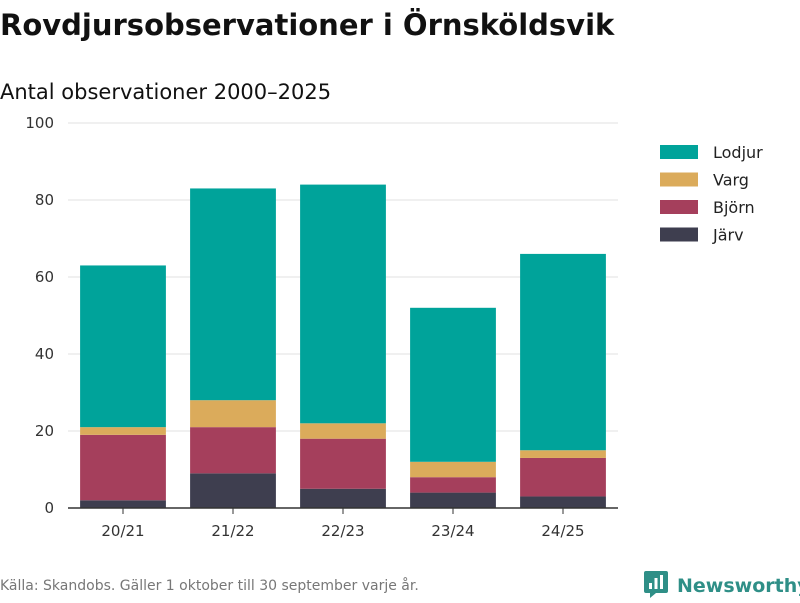 The height and width of the screenshot is (603, 800). I want to click on x-axis: 20/21 21/22 22/23 23/24 24/25, so click(343, 523).